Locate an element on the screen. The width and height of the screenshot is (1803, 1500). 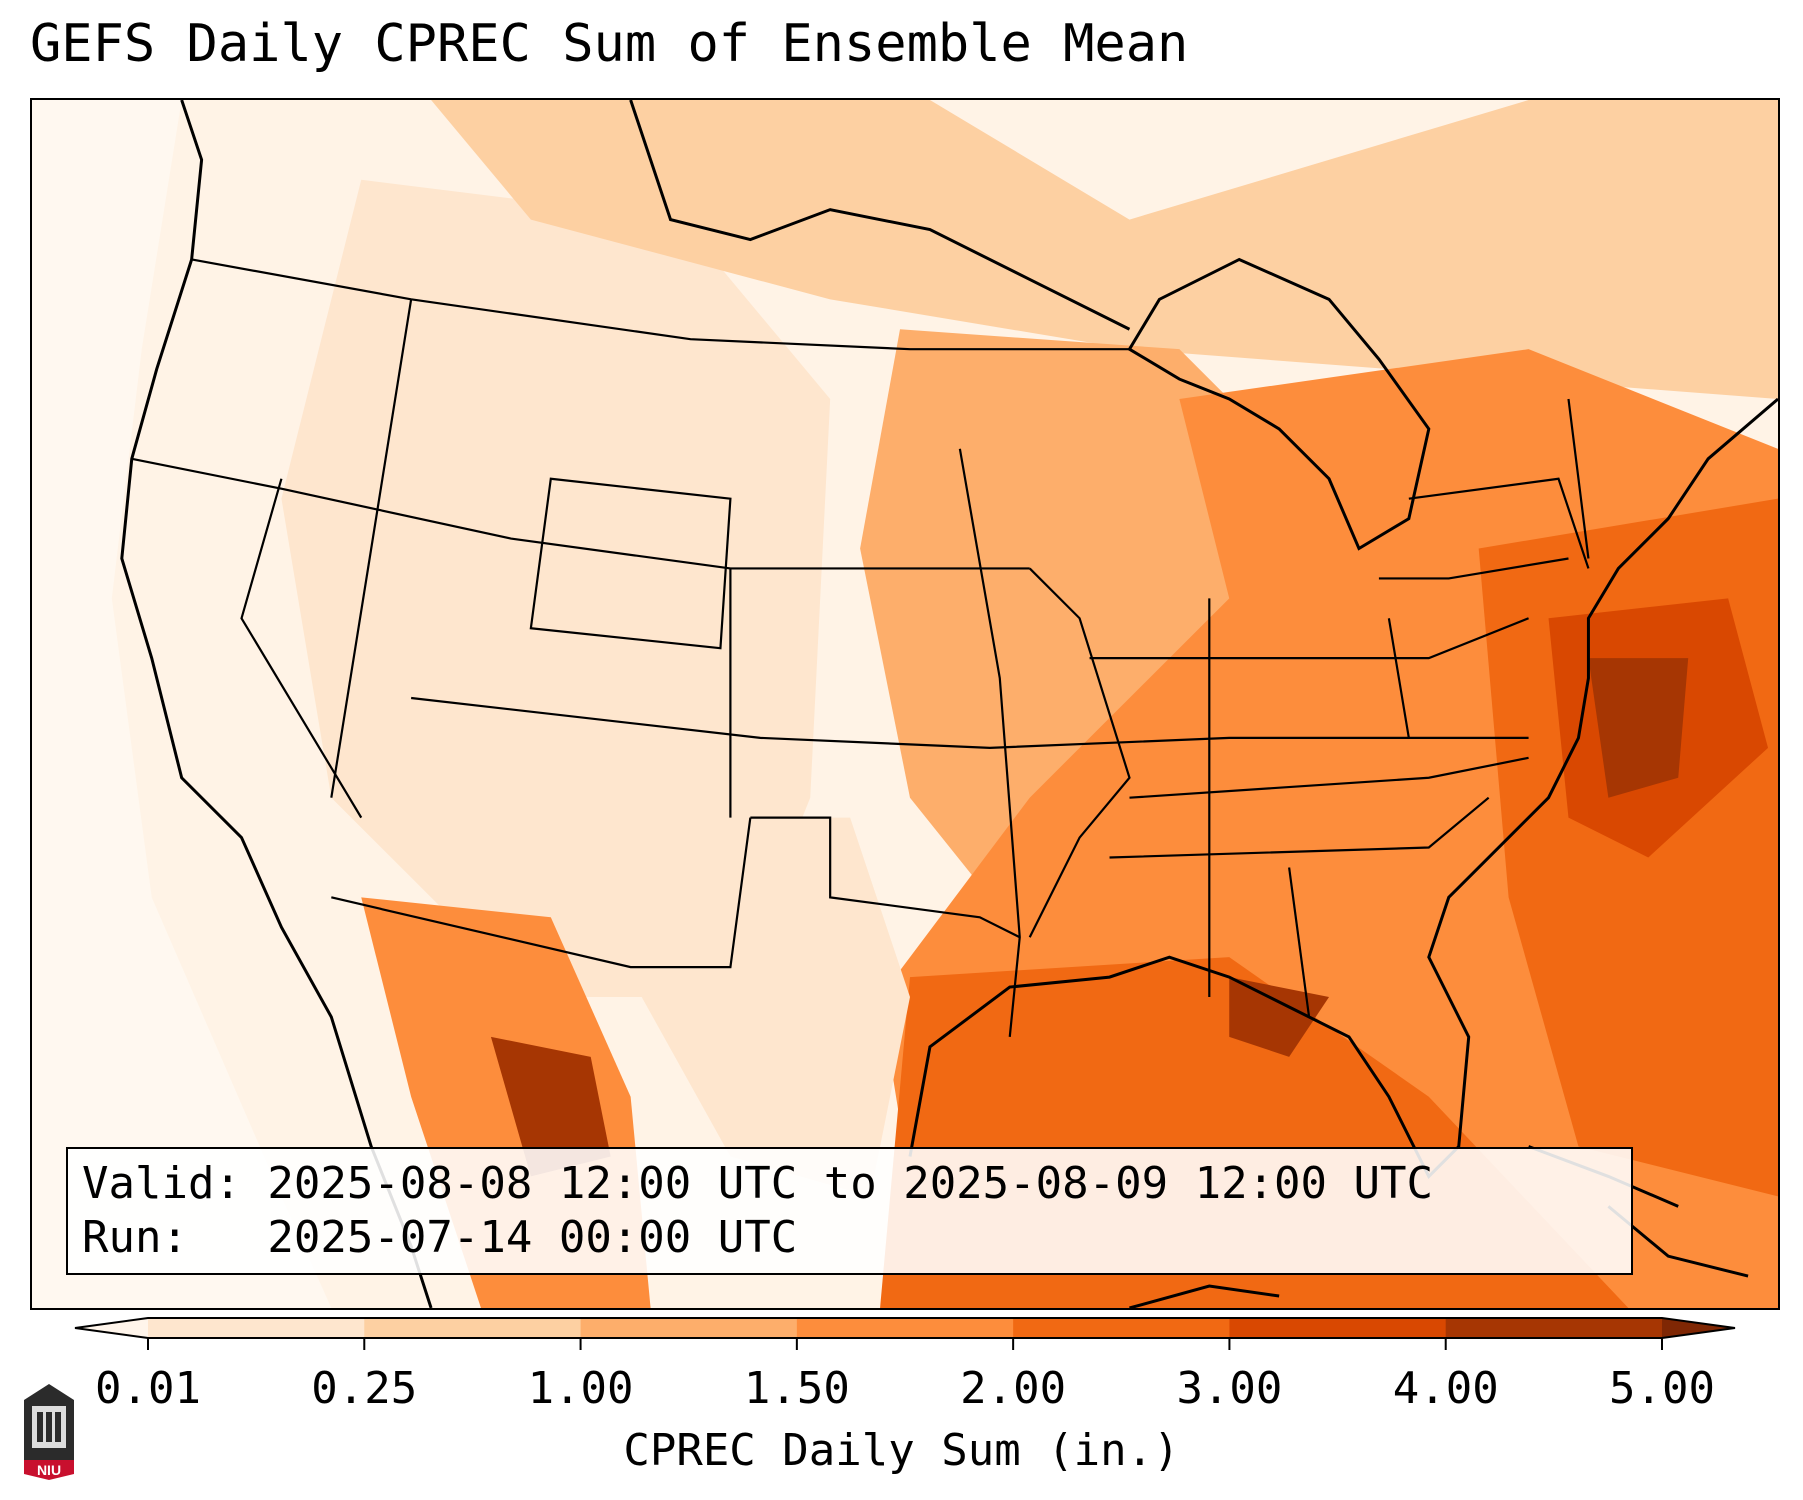
svg-text: NIU is located at coordinates (49, 1470).